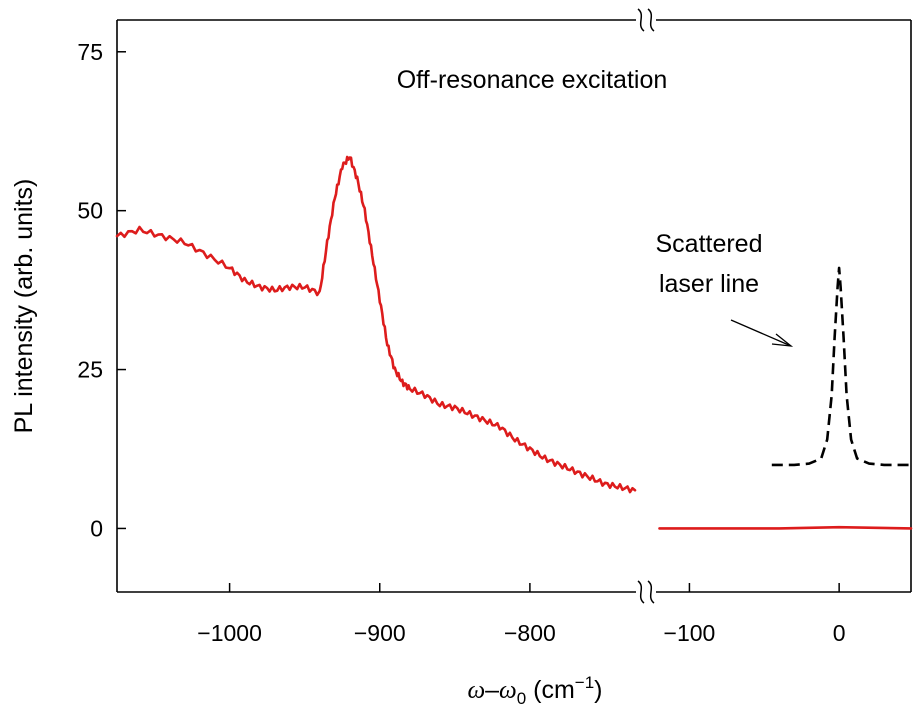 The width and height of the screenshot is (917, 713). What do you see at coordinates (508, 690) in the screenshot?
I see `x-label-omega0: ω` at bounding box center [508, 690].